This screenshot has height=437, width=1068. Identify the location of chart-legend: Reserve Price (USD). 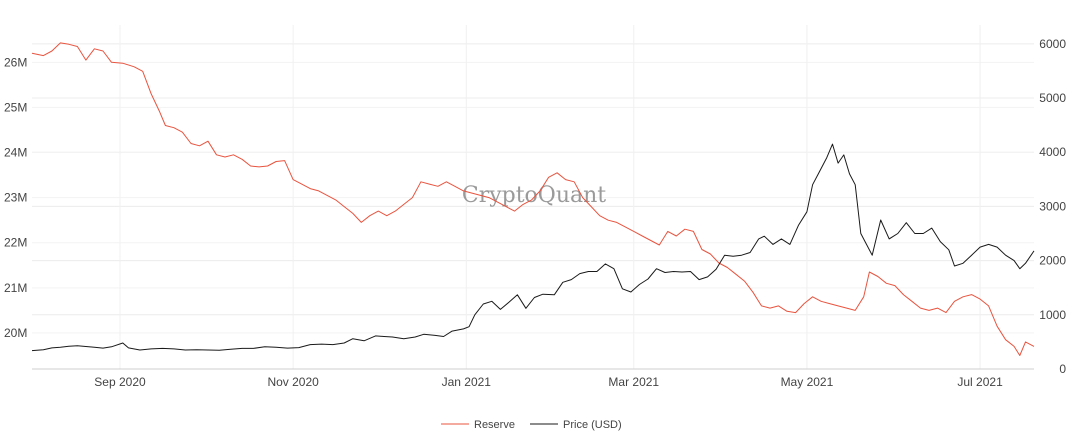
(531, 425).